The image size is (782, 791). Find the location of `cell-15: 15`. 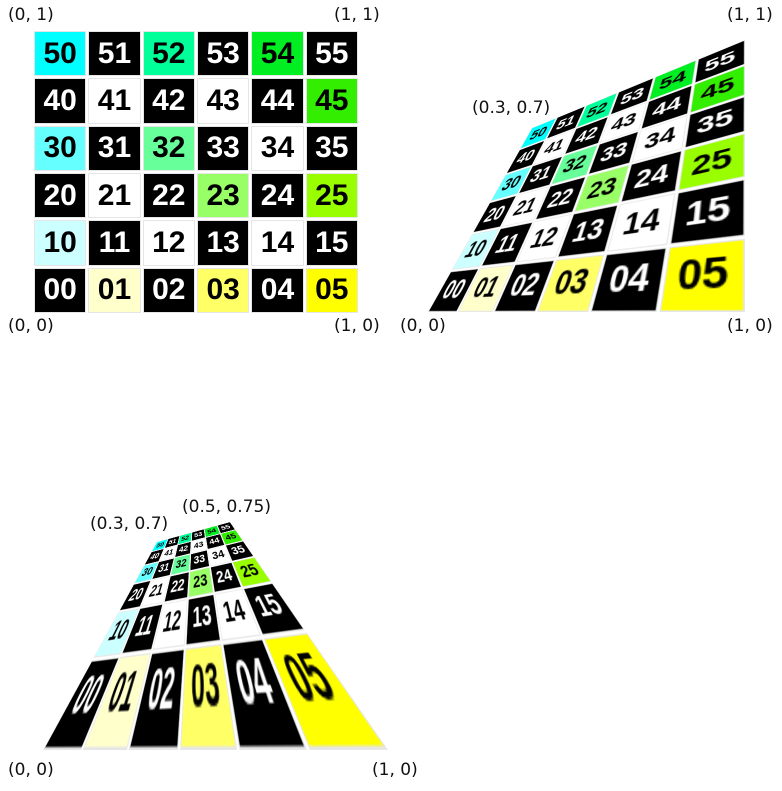

cell-15: 15 is located at coordinates (331, 243).